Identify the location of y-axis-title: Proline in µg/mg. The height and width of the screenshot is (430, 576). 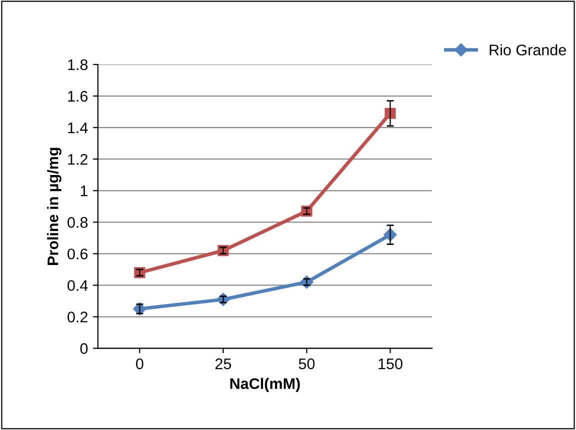
(54, 206).